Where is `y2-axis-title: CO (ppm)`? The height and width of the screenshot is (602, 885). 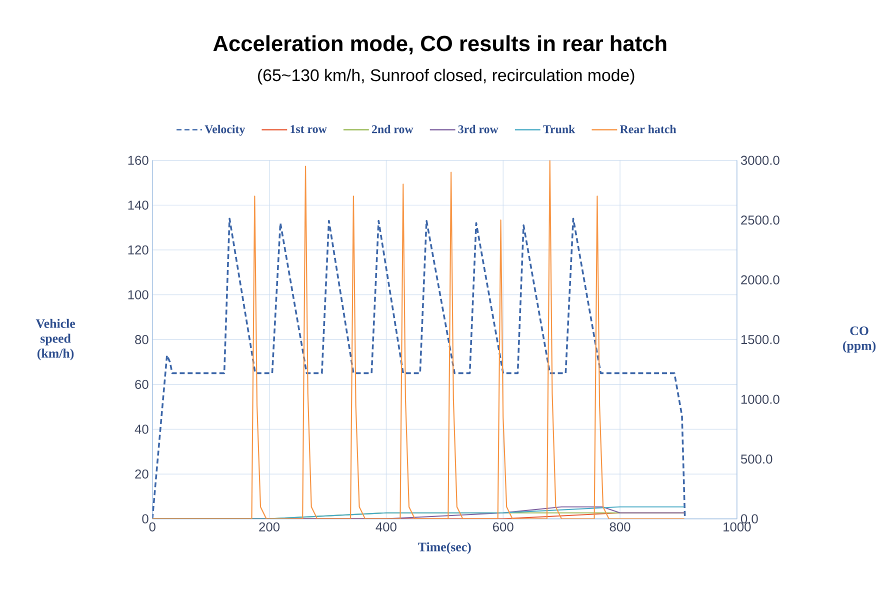
y2-axis-title: CO (ppm) is located at coordinates (859, 339).